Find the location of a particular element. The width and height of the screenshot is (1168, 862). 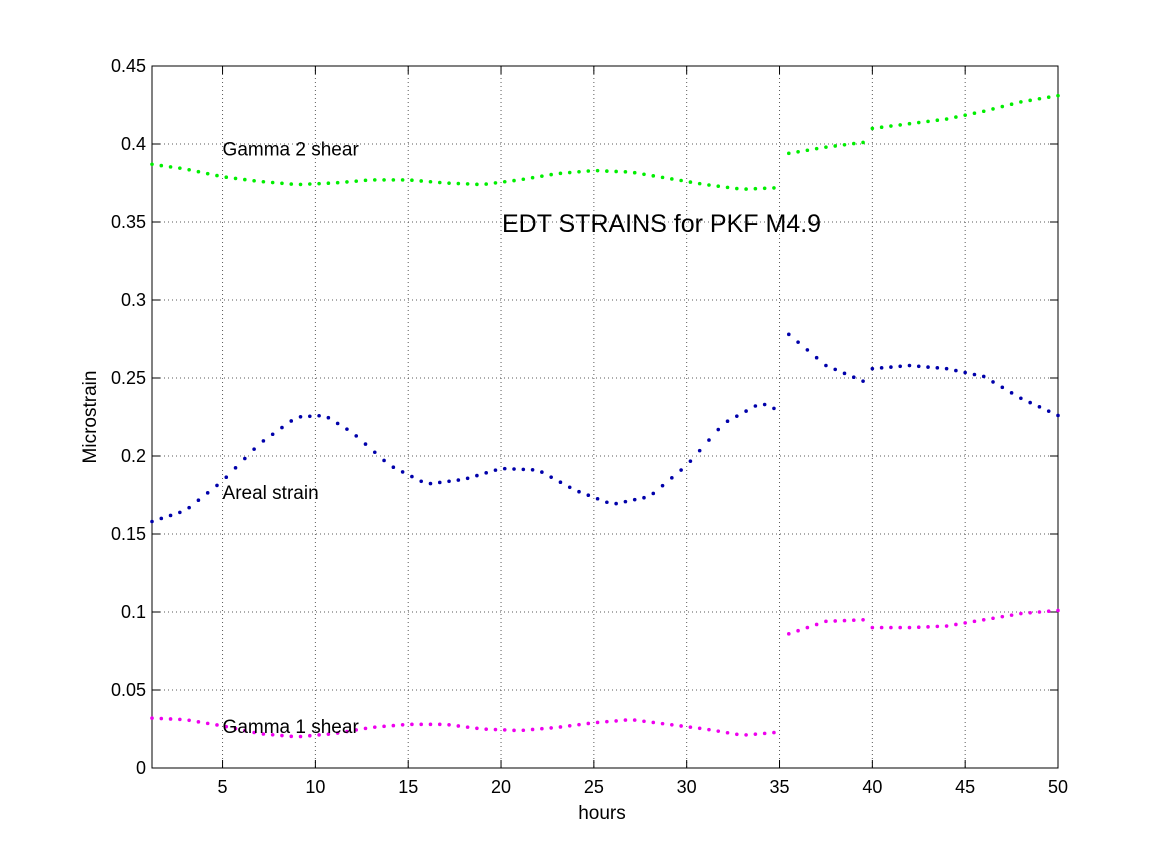

x-tick-label: 10 is located at coordinates (315, 787).